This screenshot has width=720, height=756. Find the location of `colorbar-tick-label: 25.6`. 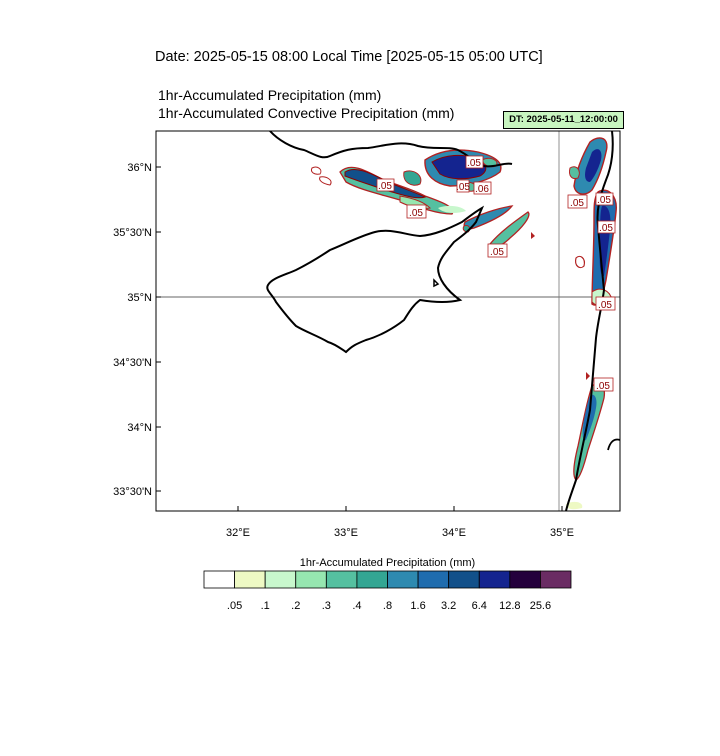

colorbar-tick-label: 25.6 is located at coordinates (540, 606).